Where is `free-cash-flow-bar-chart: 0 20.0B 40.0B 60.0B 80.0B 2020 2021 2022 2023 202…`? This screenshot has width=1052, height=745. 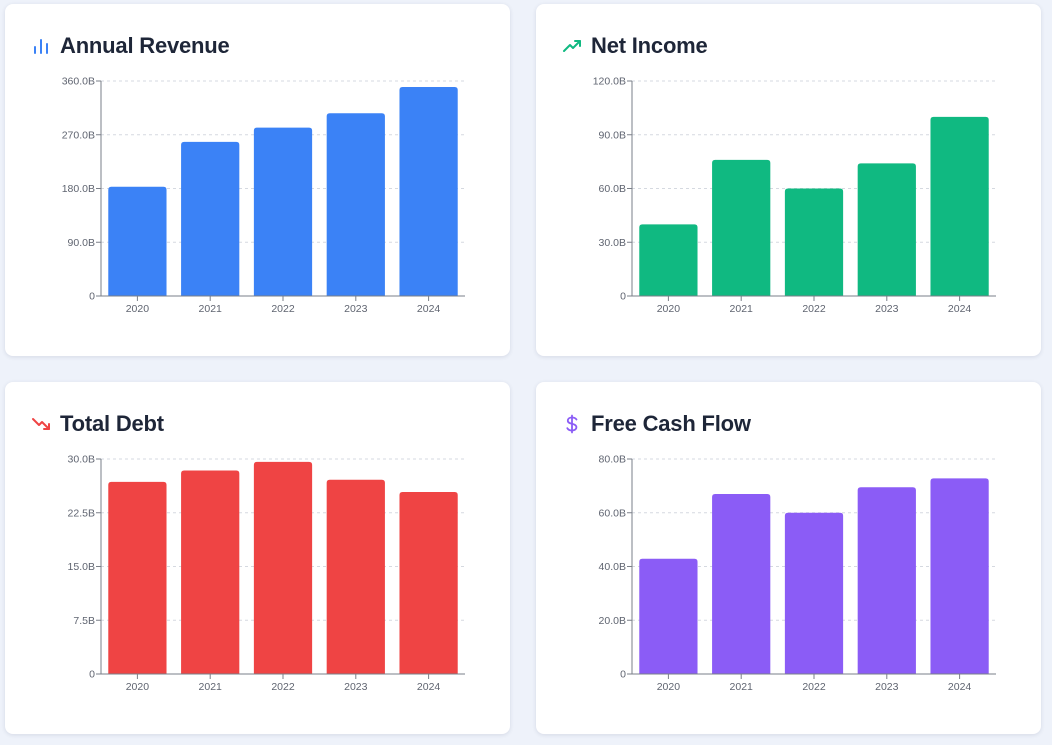 free-cash-flow-bar-chart: 0 20.0B 40.0B 60.0B 80.0B 2020 2021 2022 2023 202… is located at coordinates (797, 573).